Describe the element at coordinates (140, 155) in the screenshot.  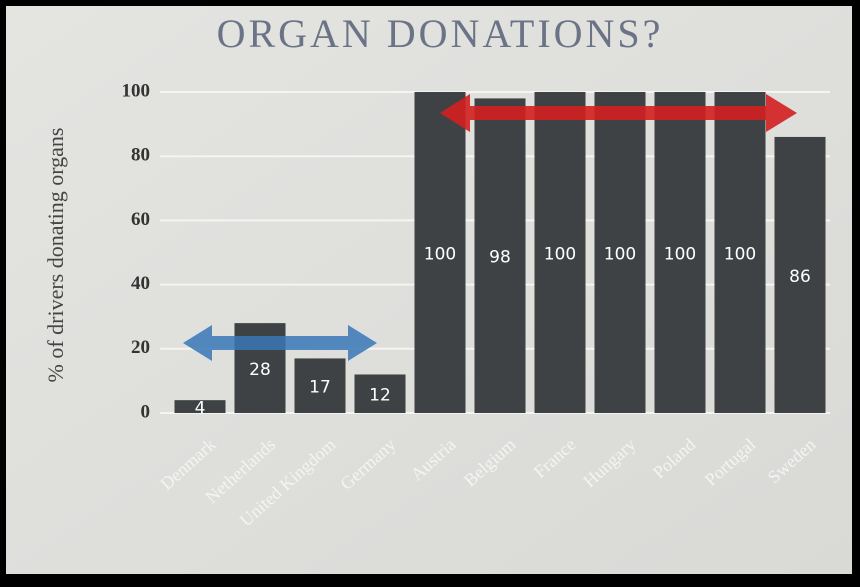
I see `y-tick-label: 80` at that location.